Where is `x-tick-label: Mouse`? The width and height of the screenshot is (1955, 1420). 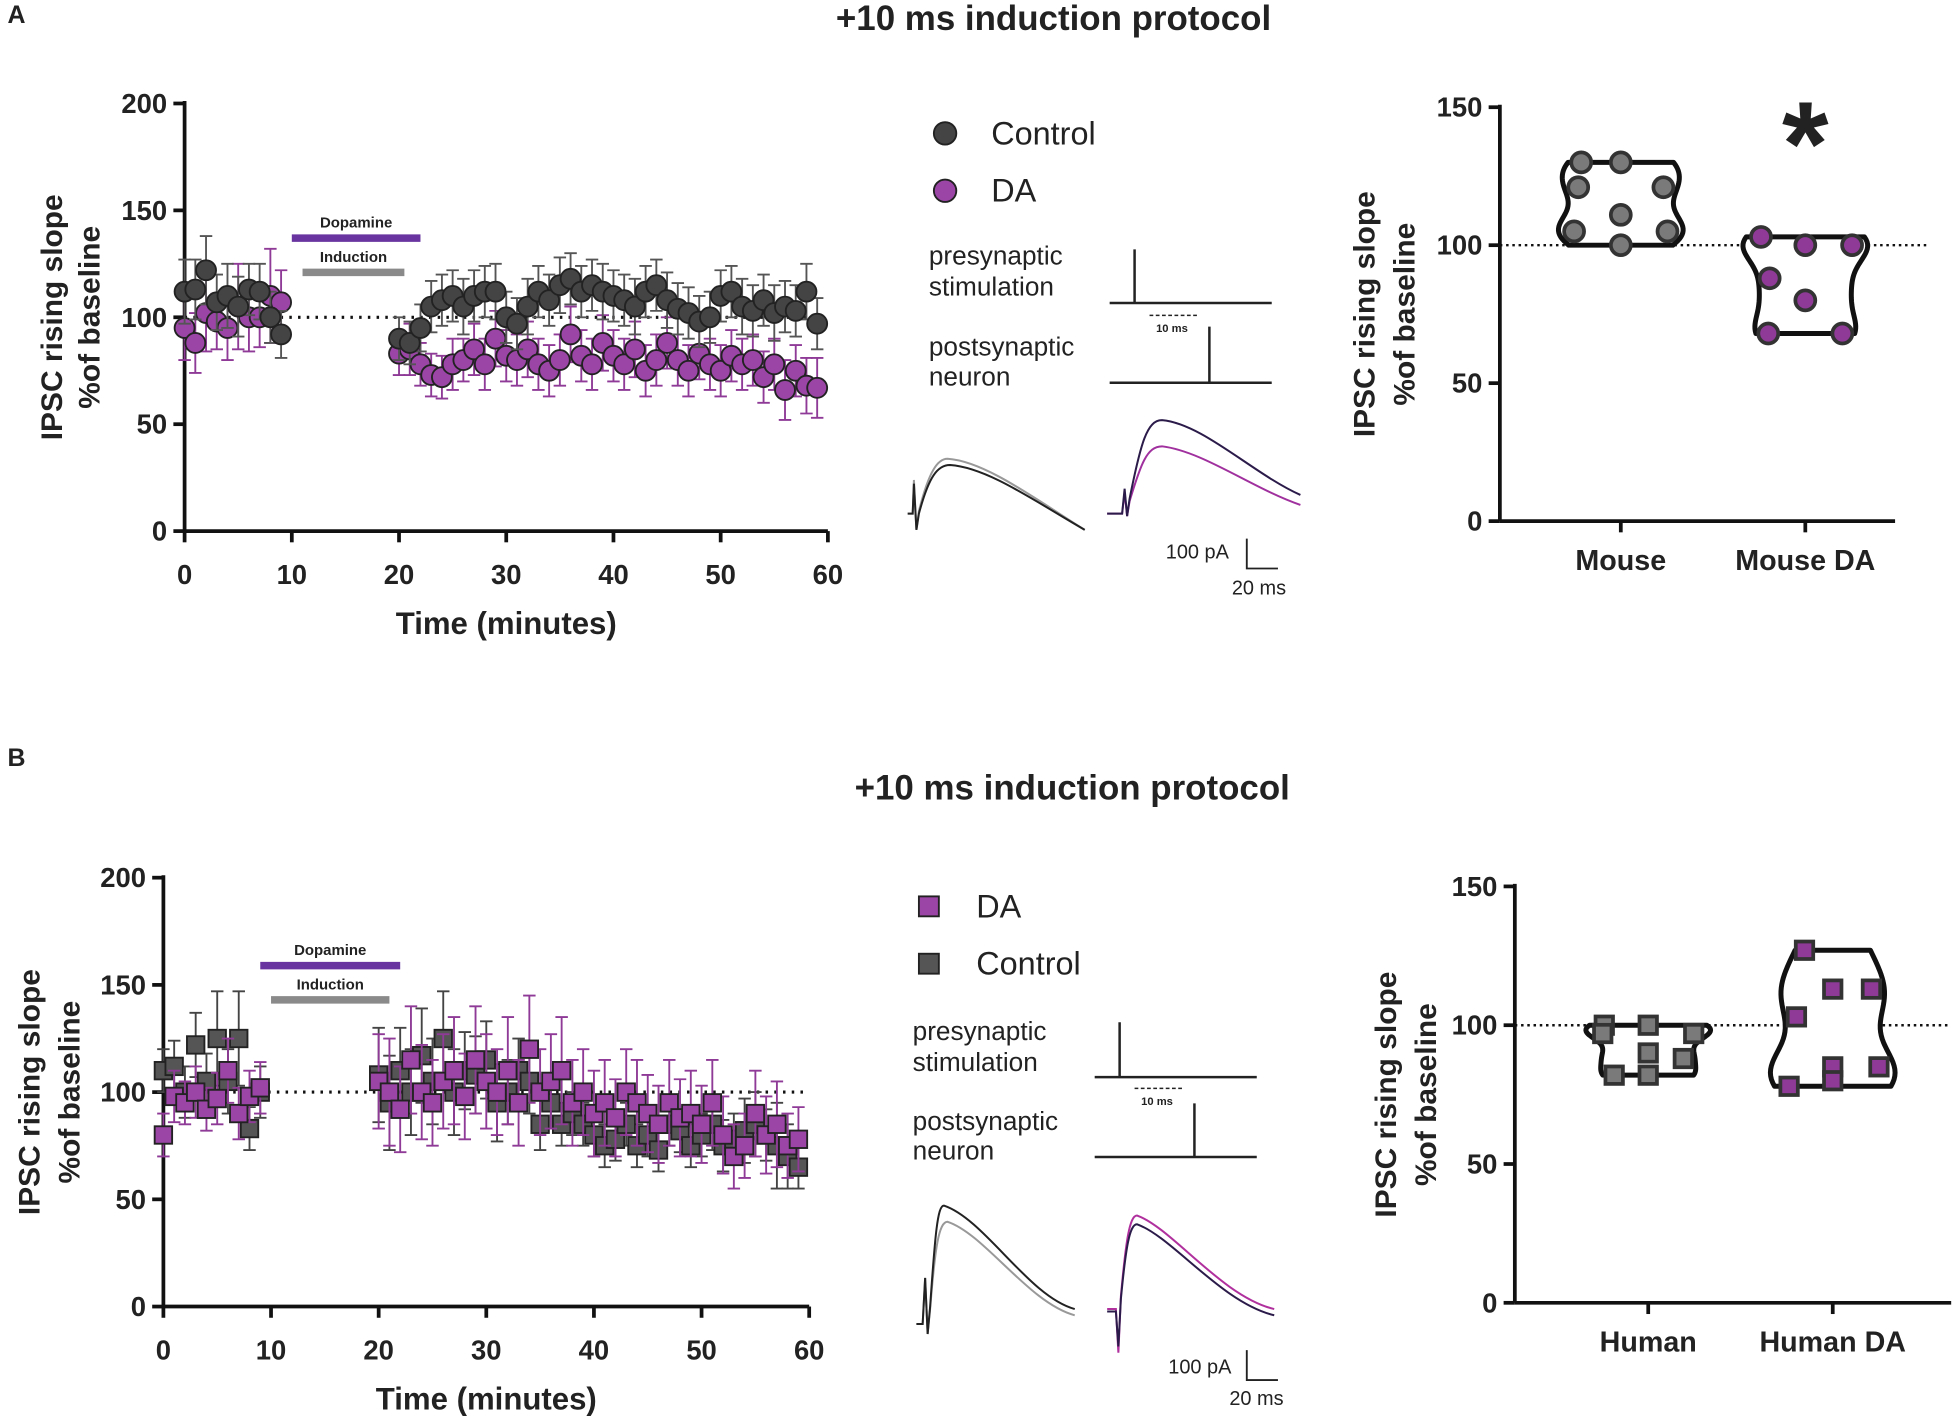
x-tick-label: Mouse is located at coordinates (1620, 561).